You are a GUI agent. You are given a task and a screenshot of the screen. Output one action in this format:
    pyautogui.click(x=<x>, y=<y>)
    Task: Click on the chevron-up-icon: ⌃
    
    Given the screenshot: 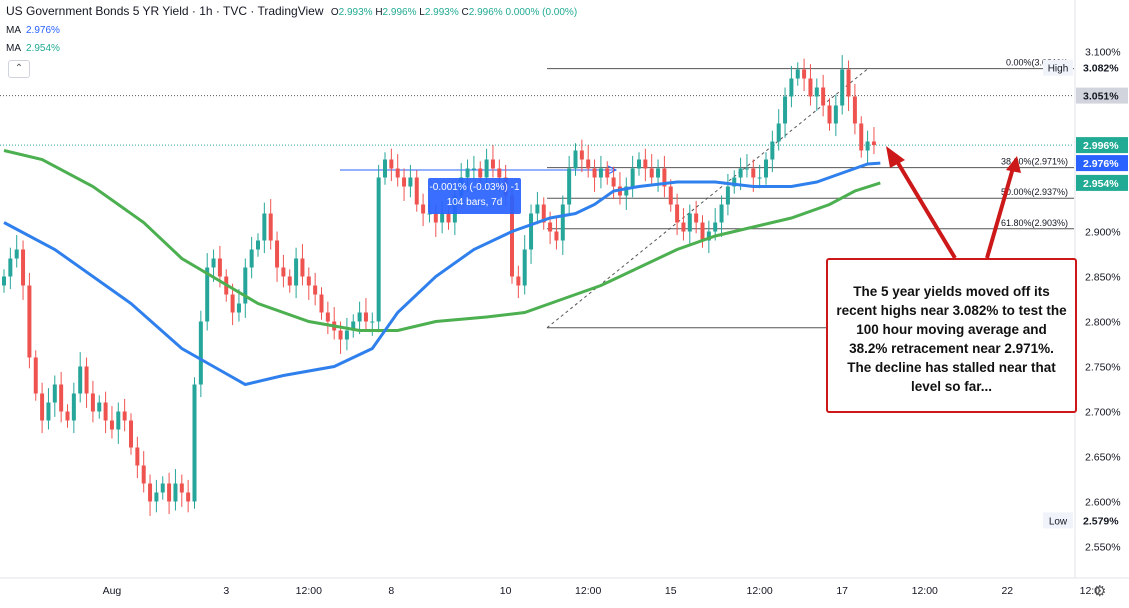 What is the action you would take?
    pyautogui.click(x=19, y=69)
    